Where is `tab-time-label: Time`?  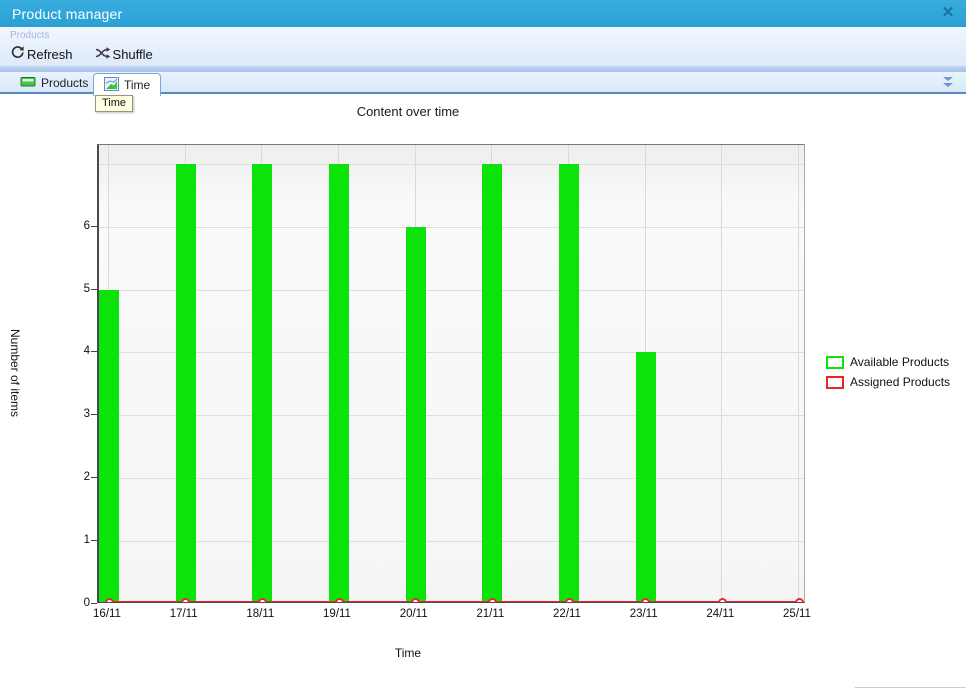 tab-time-label: Time is located at coordinates (137, 85).